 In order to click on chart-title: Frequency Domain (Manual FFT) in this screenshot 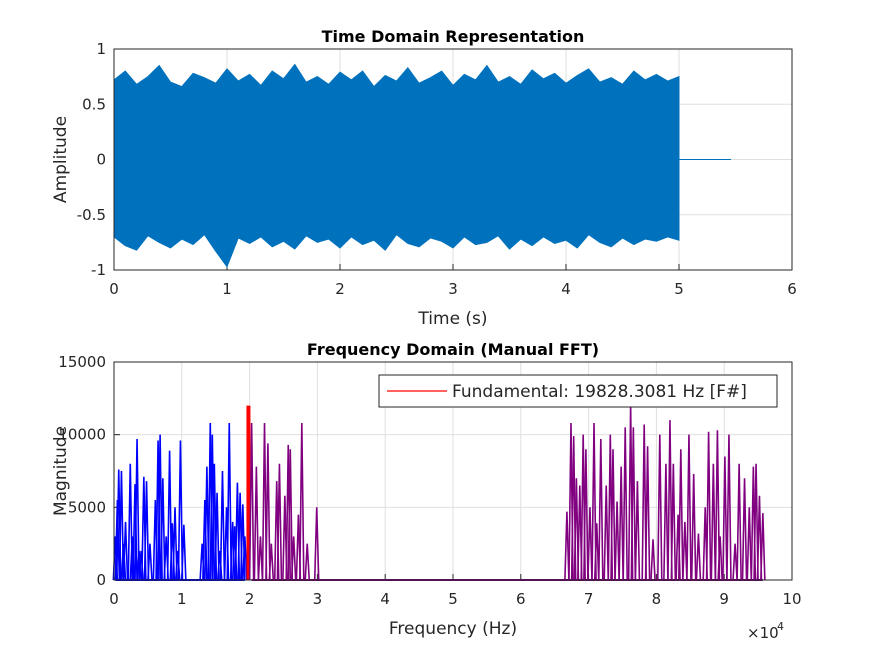, I will do `click(453, 349)`.